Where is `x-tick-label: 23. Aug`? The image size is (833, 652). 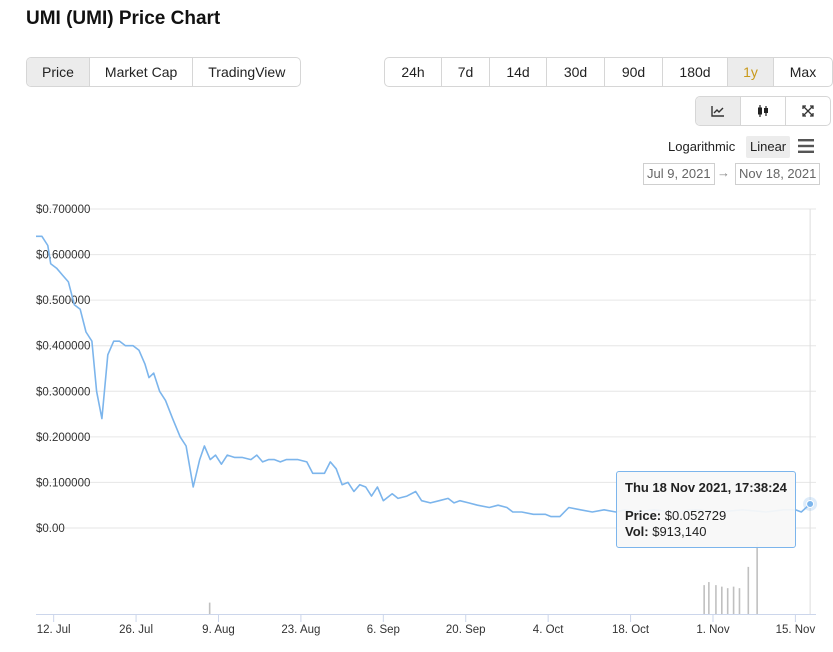
x-tick-label: 23. Aug is located at coordinates (300, 630).